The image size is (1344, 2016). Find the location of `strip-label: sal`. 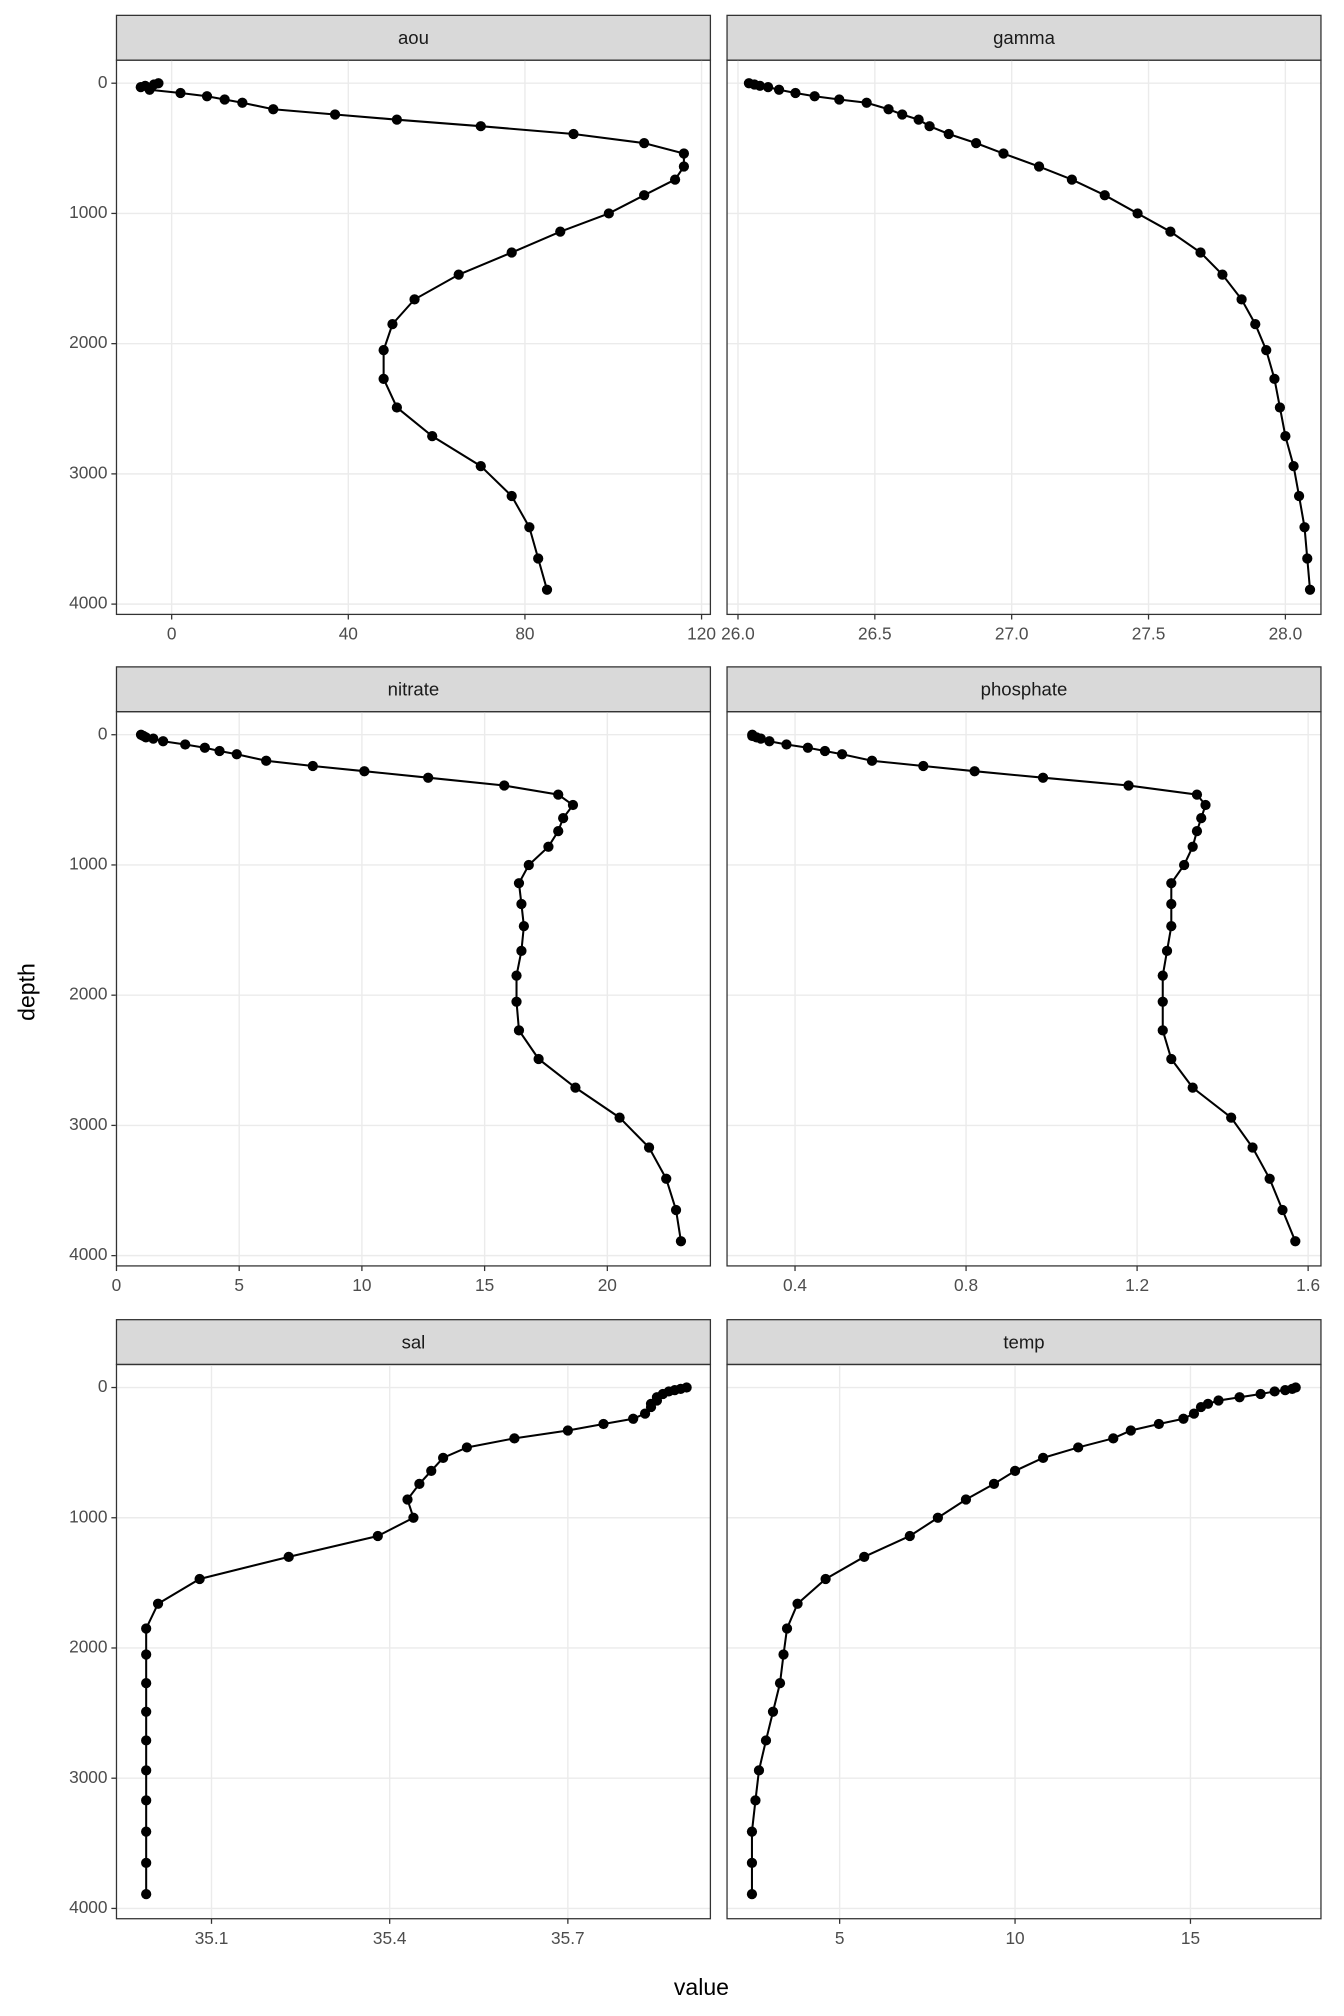

strip-label: sal is located at coordinates (414, 1341).